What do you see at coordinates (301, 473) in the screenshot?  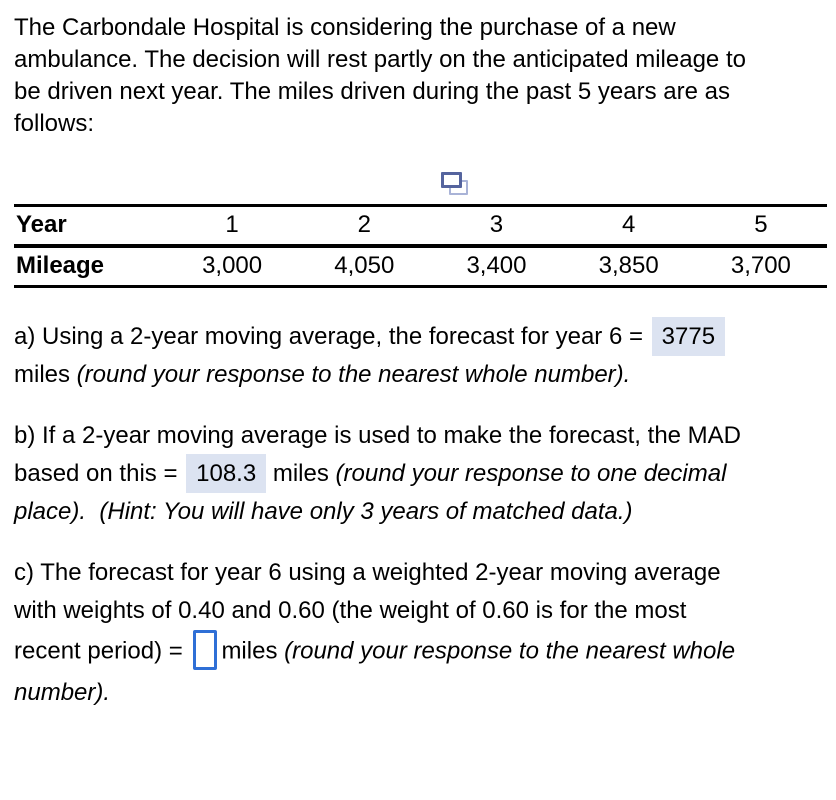 I see `part-b-units: miles` at bounding box center [301, 473].